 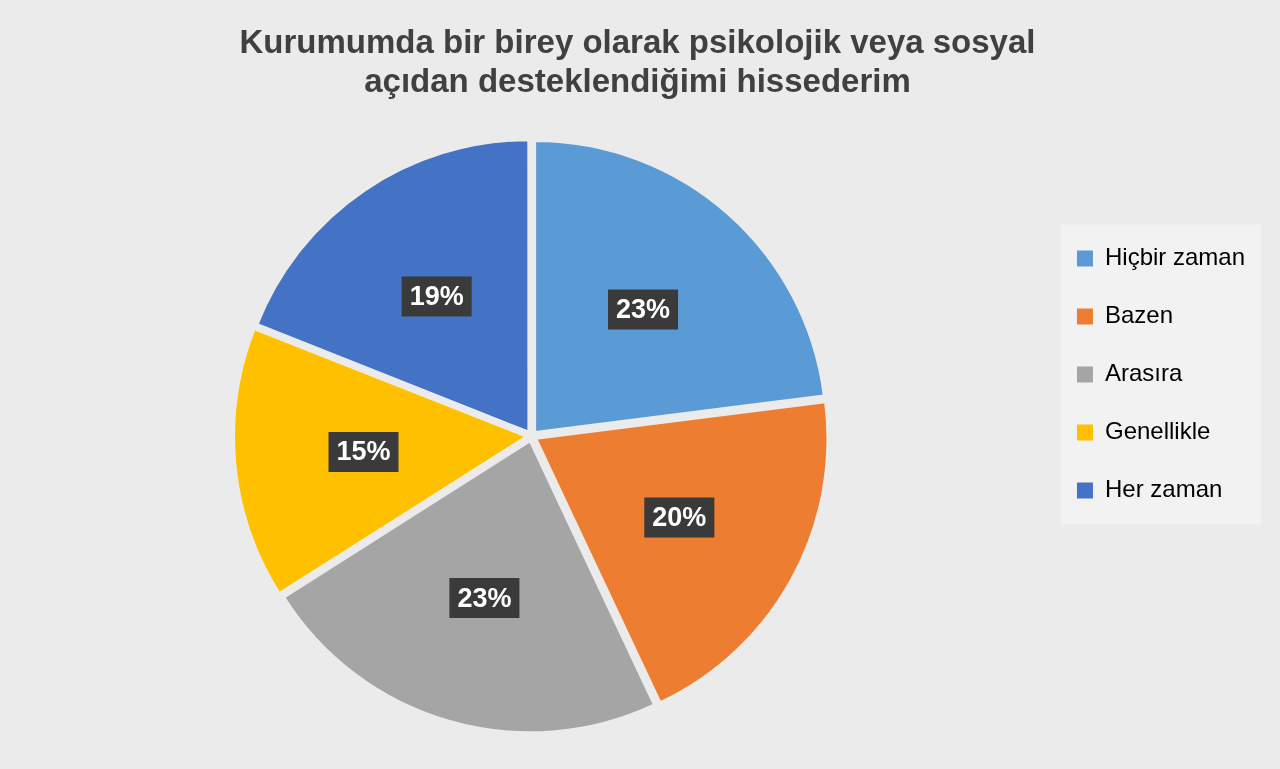 What do you see at coordinates (363, 451) in the screenshot?
I see `data-label: 15%` at bounding box center [363, 451].